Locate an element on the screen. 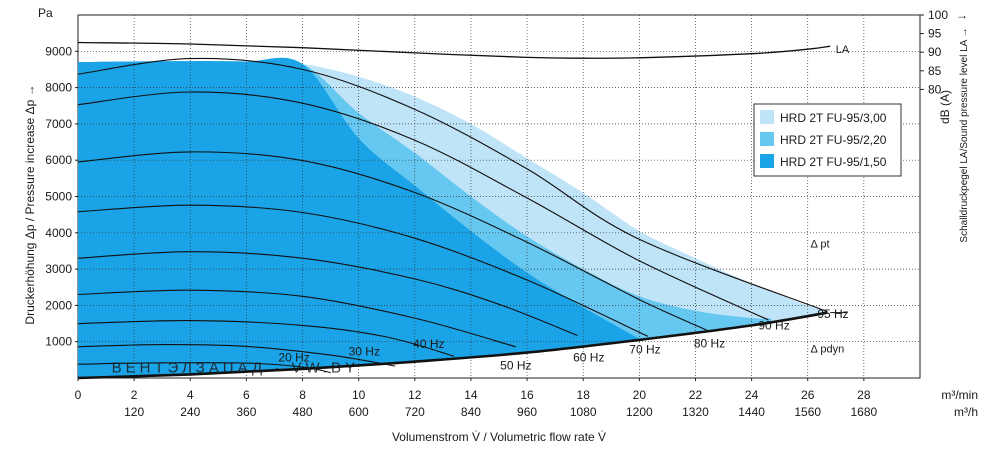 The height and width of the screenshot is (450, 993). y-tick-label: 7000 is located at coordinates (58, 124).